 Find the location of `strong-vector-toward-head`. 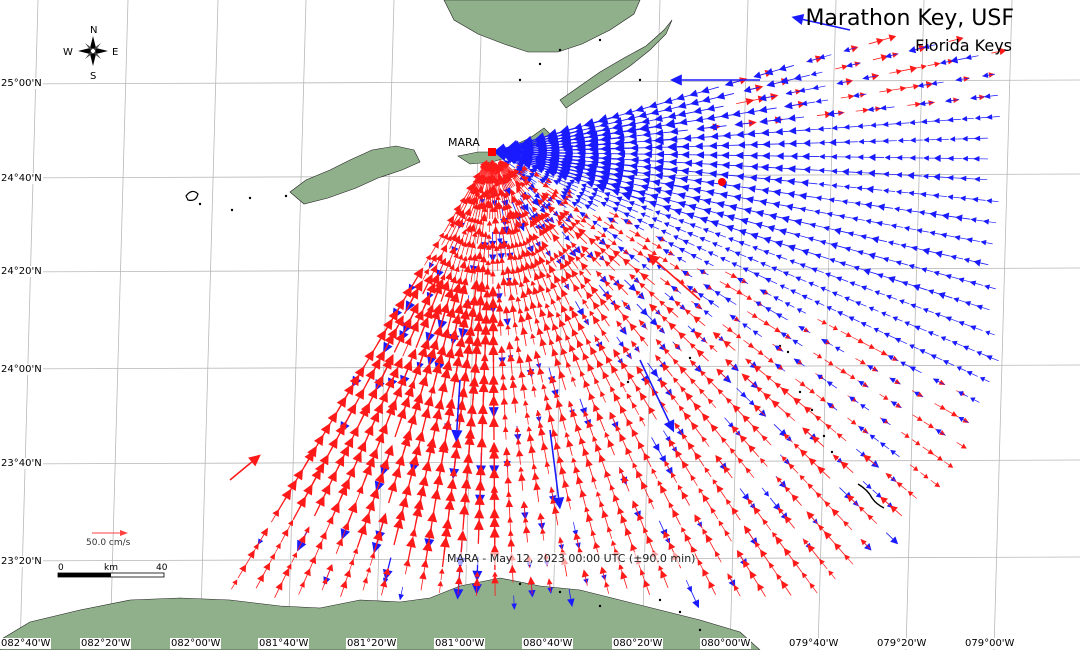

strong-vector-toward-head is located at coordinates (254, 460).